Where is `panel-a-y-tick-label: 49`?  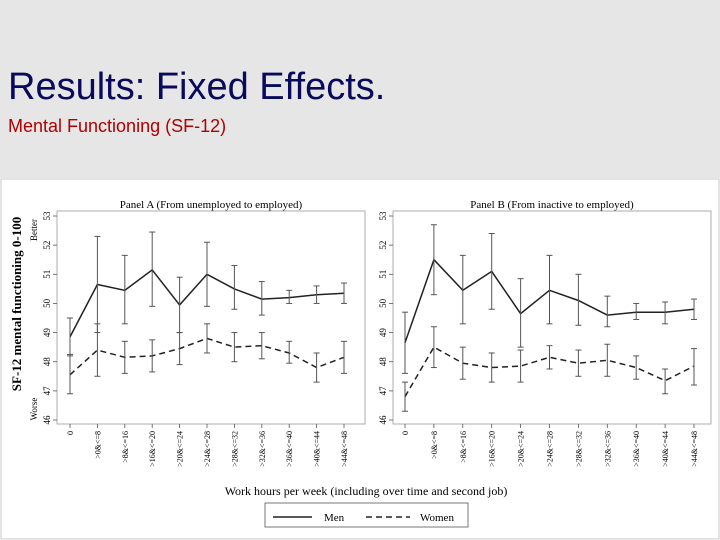 panel-a-y-tick-label: 49 is located at coordinates (47, 333).